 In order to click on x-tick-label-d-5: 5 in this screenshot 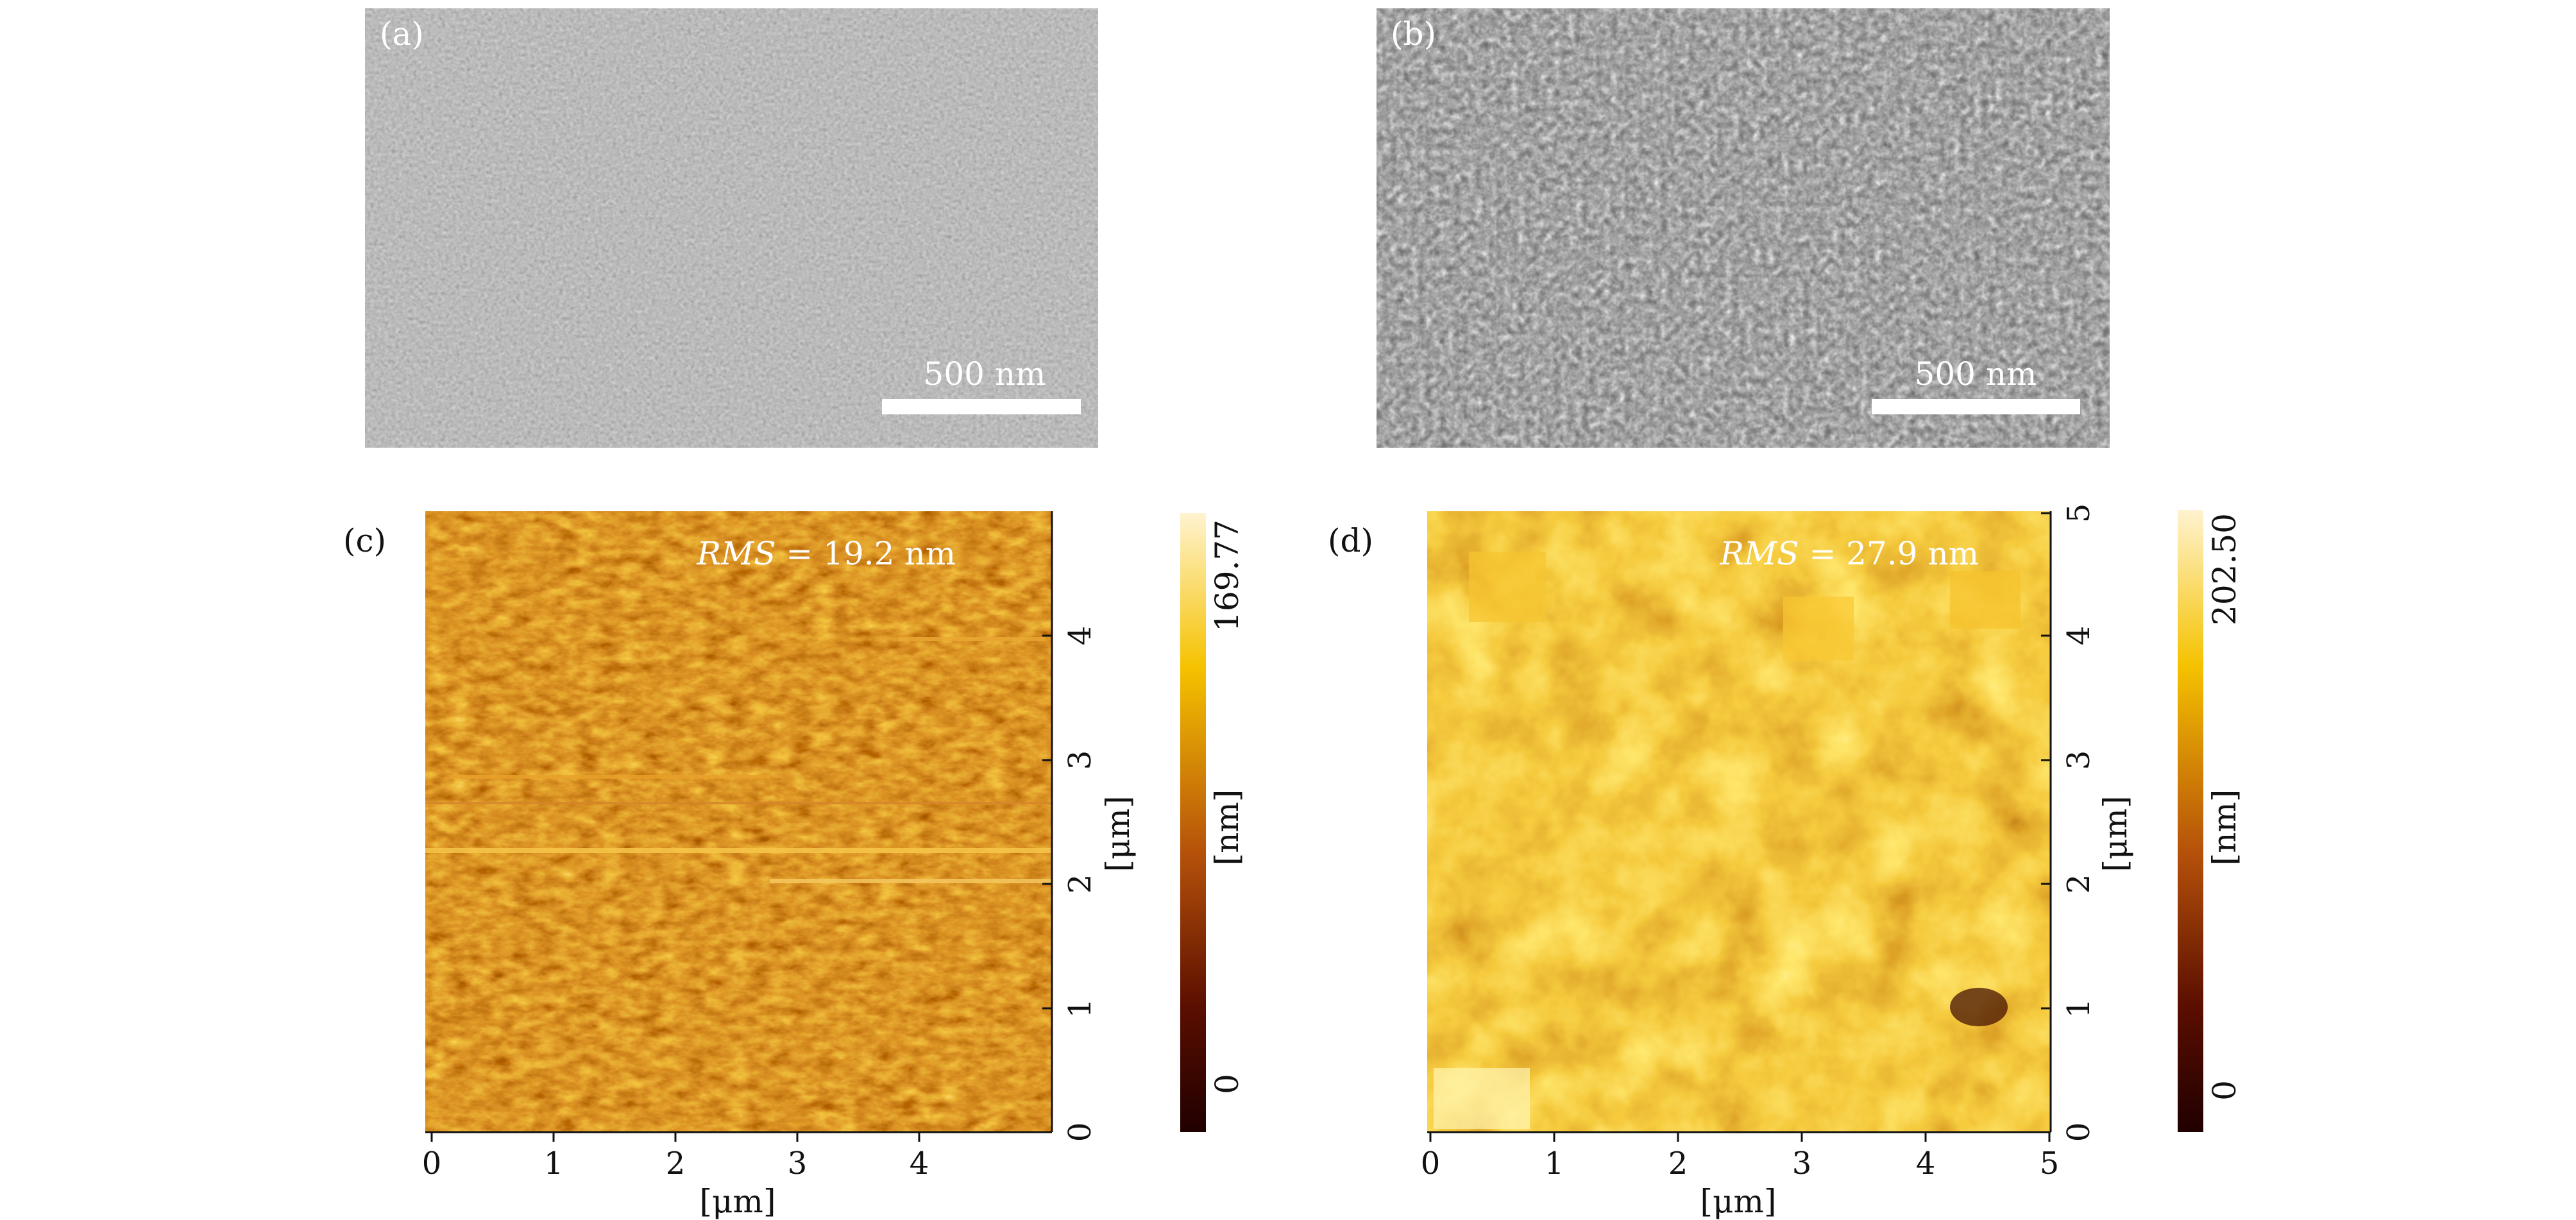, I will do `click(2050, 1164)`.